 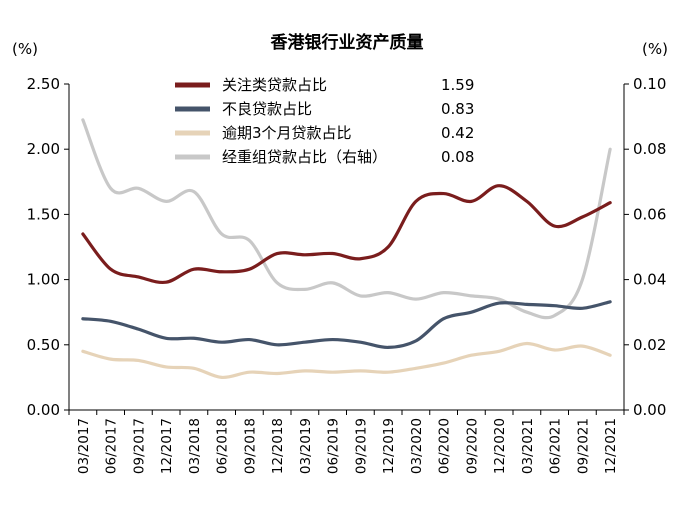 What do you see at coordinates (649, 345) in the screenshot?
I see `right-tick-label: 0.02` at bounding box center [649, 345].